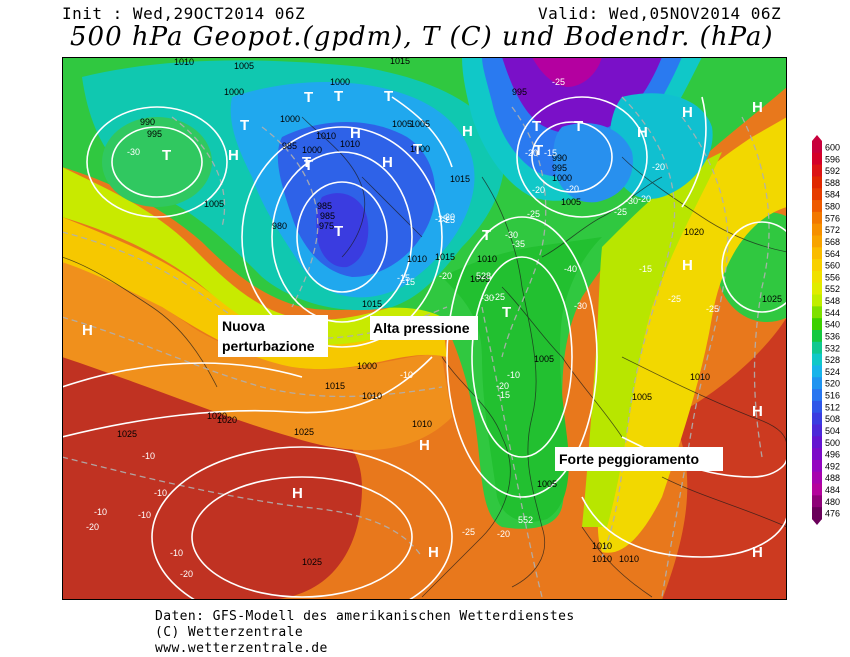 The width and height of the screenshot is (850, 657). Describe the element at coordinates (832, 195) in the screenshot. I see `legend-value: 584` at that location.